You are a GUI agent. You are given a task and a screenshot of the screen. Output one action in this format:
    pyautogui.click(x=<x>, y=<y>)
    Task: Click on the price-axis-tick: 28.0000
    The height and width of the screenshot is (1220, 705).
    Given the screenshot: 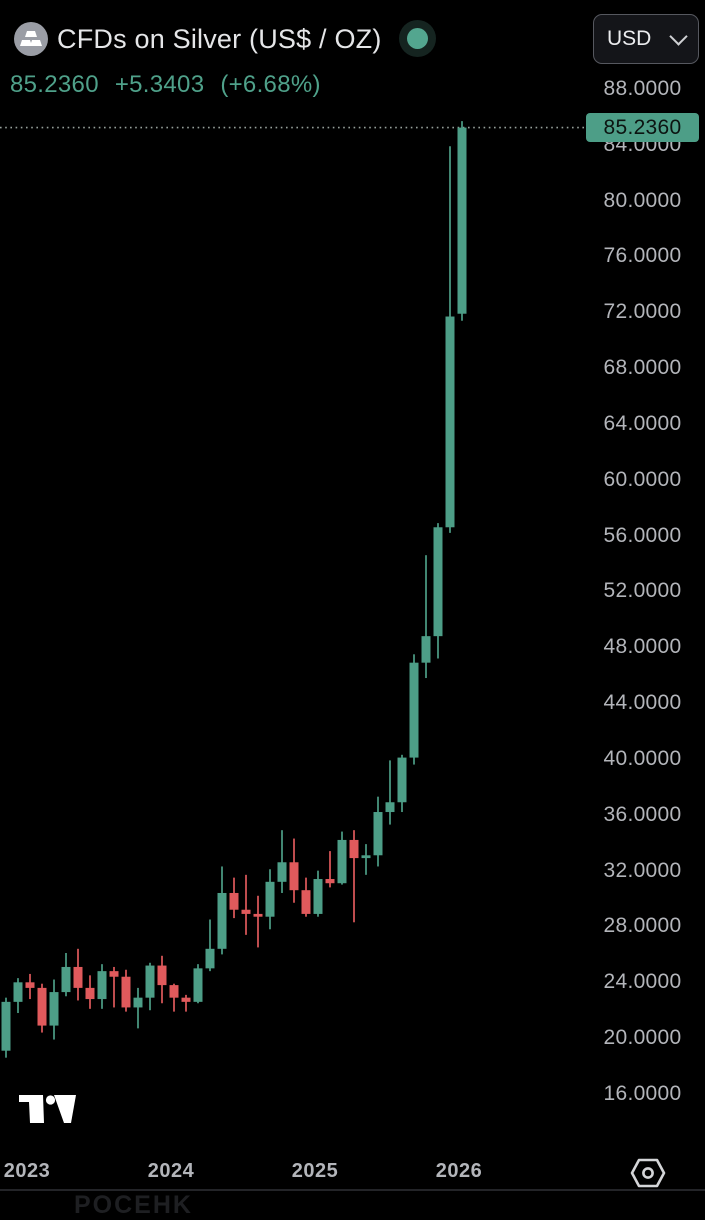 What is the action you would take?
    pyautogui.click(x=642, y=926)
    